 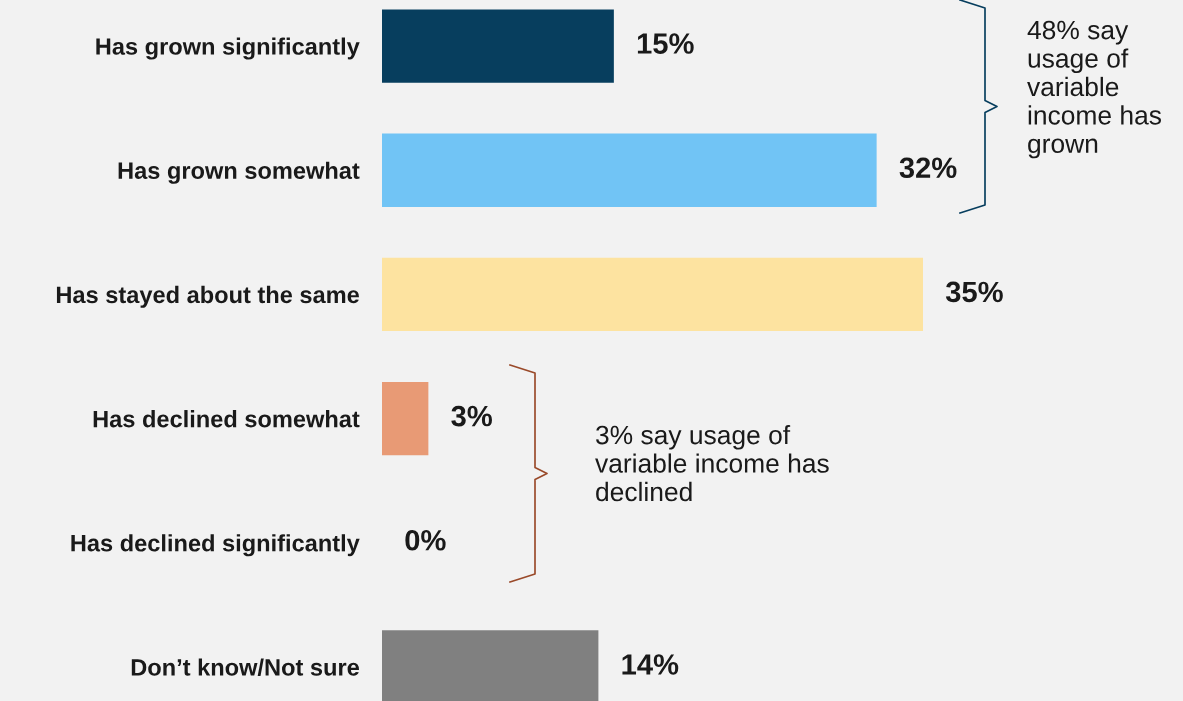 What do you see at coordinates (245, 667) in the screenshot?
I see `y-tick-label: Don’t know/Not sure` at bounding box center [245, 667].